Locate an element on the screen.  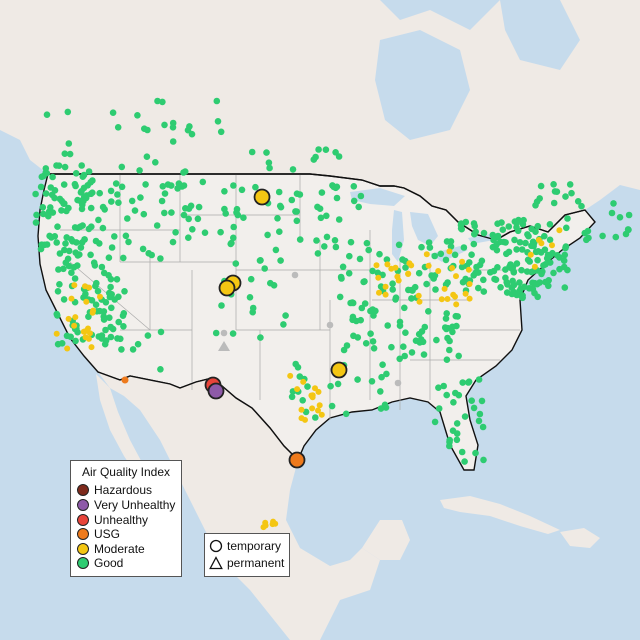
inactive-site-marker is located at coordinates (224, 333).